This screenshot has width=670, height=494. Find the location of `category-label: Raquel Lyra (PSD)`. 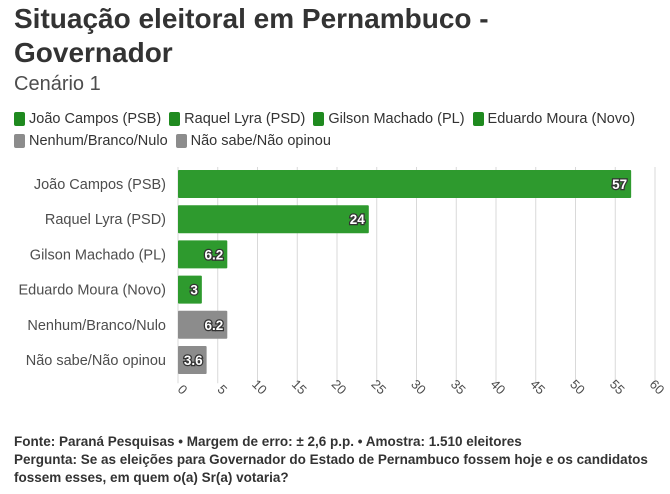

category-label: Raquel Lyra (PSD) is located at coordinates (105, 220).